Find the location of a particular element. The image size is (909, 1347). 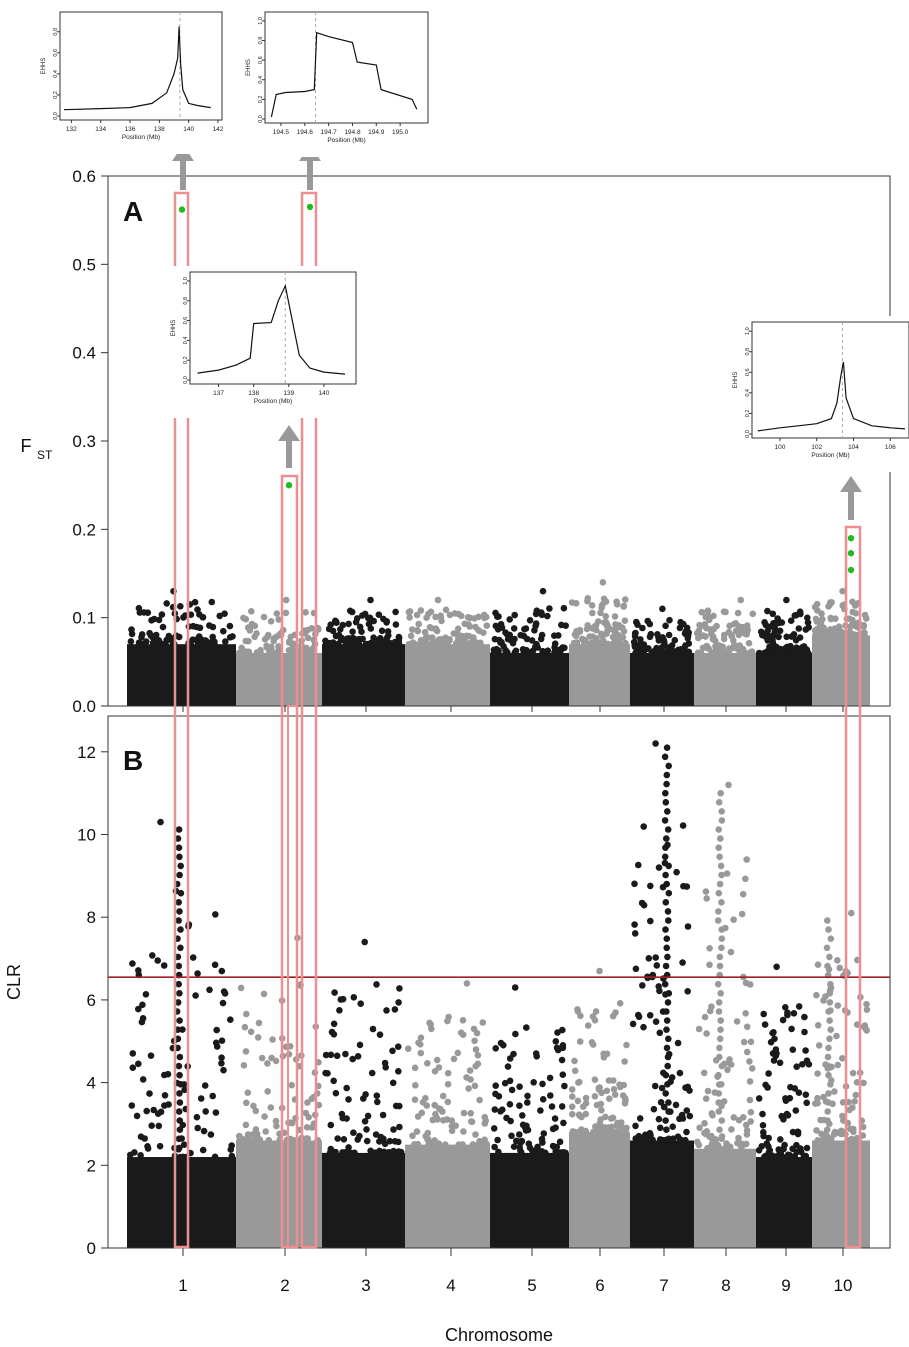

inset-xtick-label: 194.5 is located at coordinates (281, 132).